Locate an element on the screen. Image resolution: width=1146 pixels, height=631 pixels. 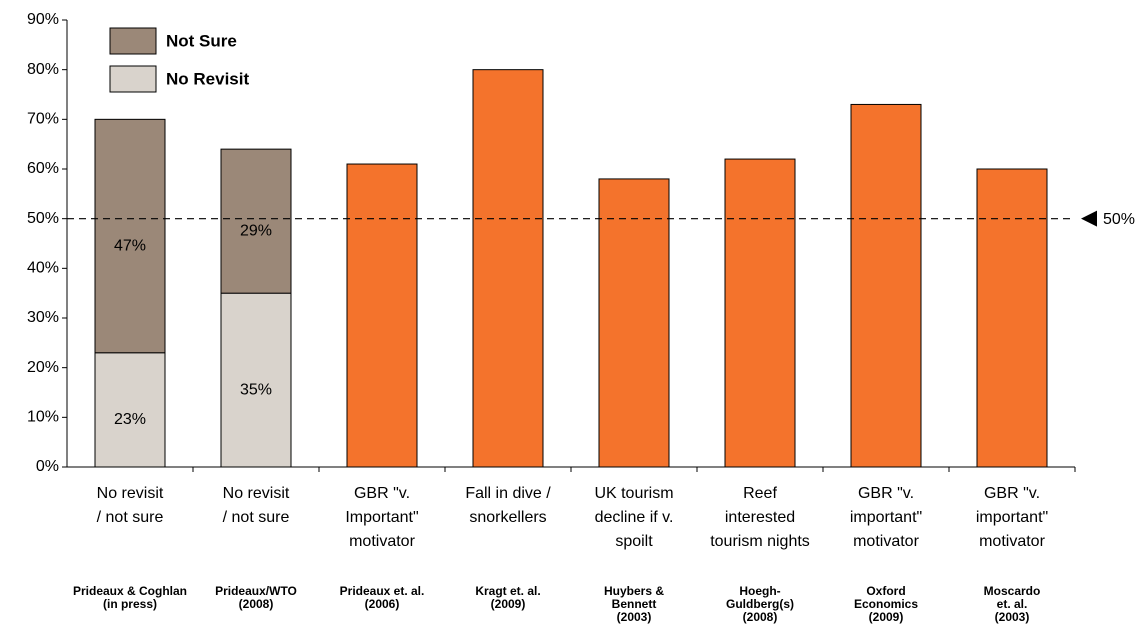
y-tick-label: 50% is located at coordinates (43, 218).